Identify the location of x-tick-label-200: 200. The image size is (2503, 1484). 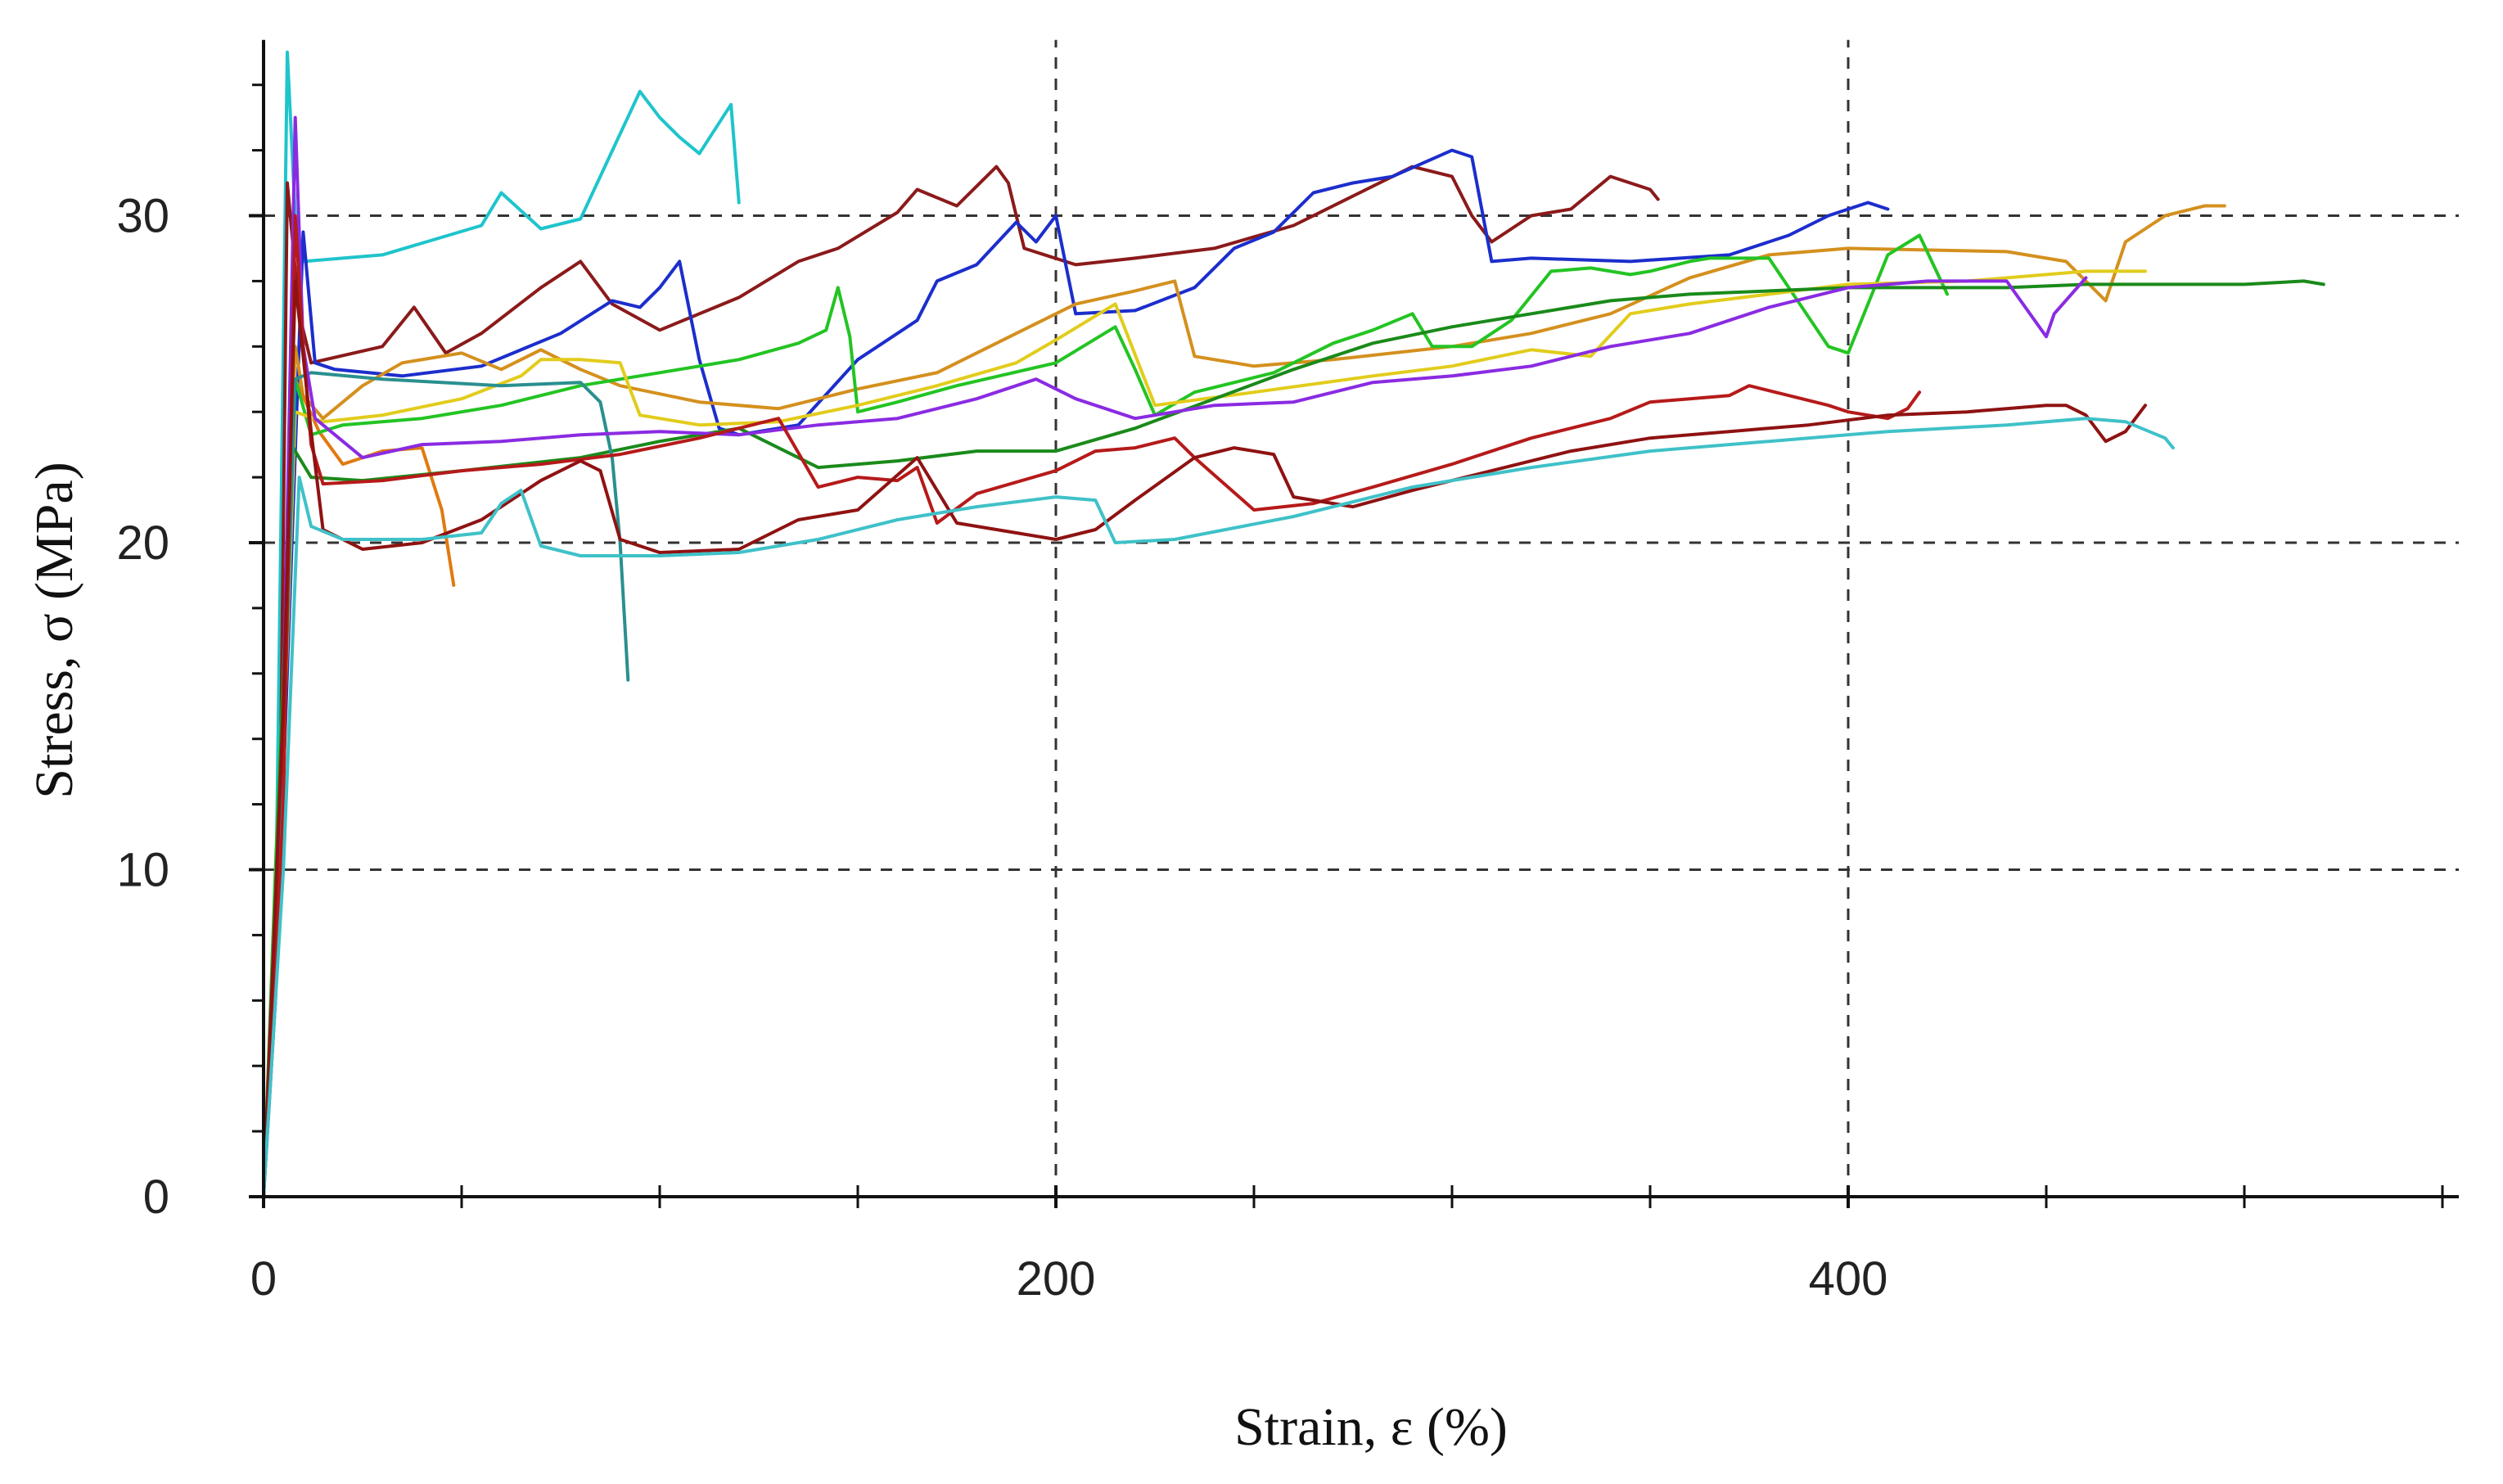
(1056, 1279).